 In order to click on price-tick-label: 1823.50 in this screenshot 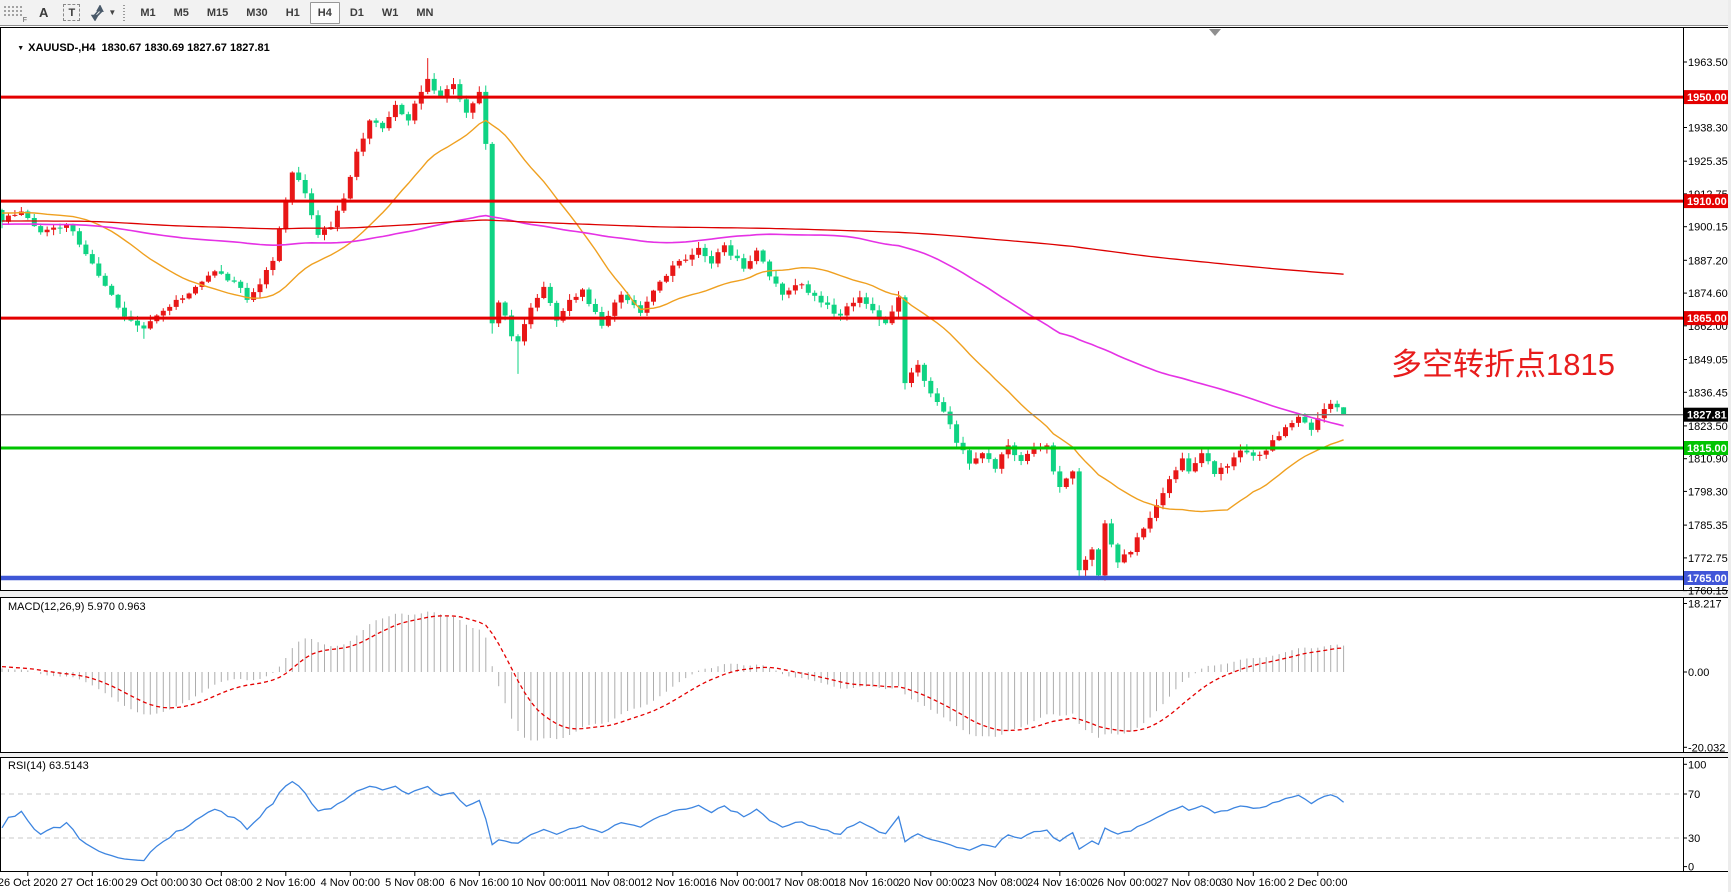, I will do `click(1708, 427)`.